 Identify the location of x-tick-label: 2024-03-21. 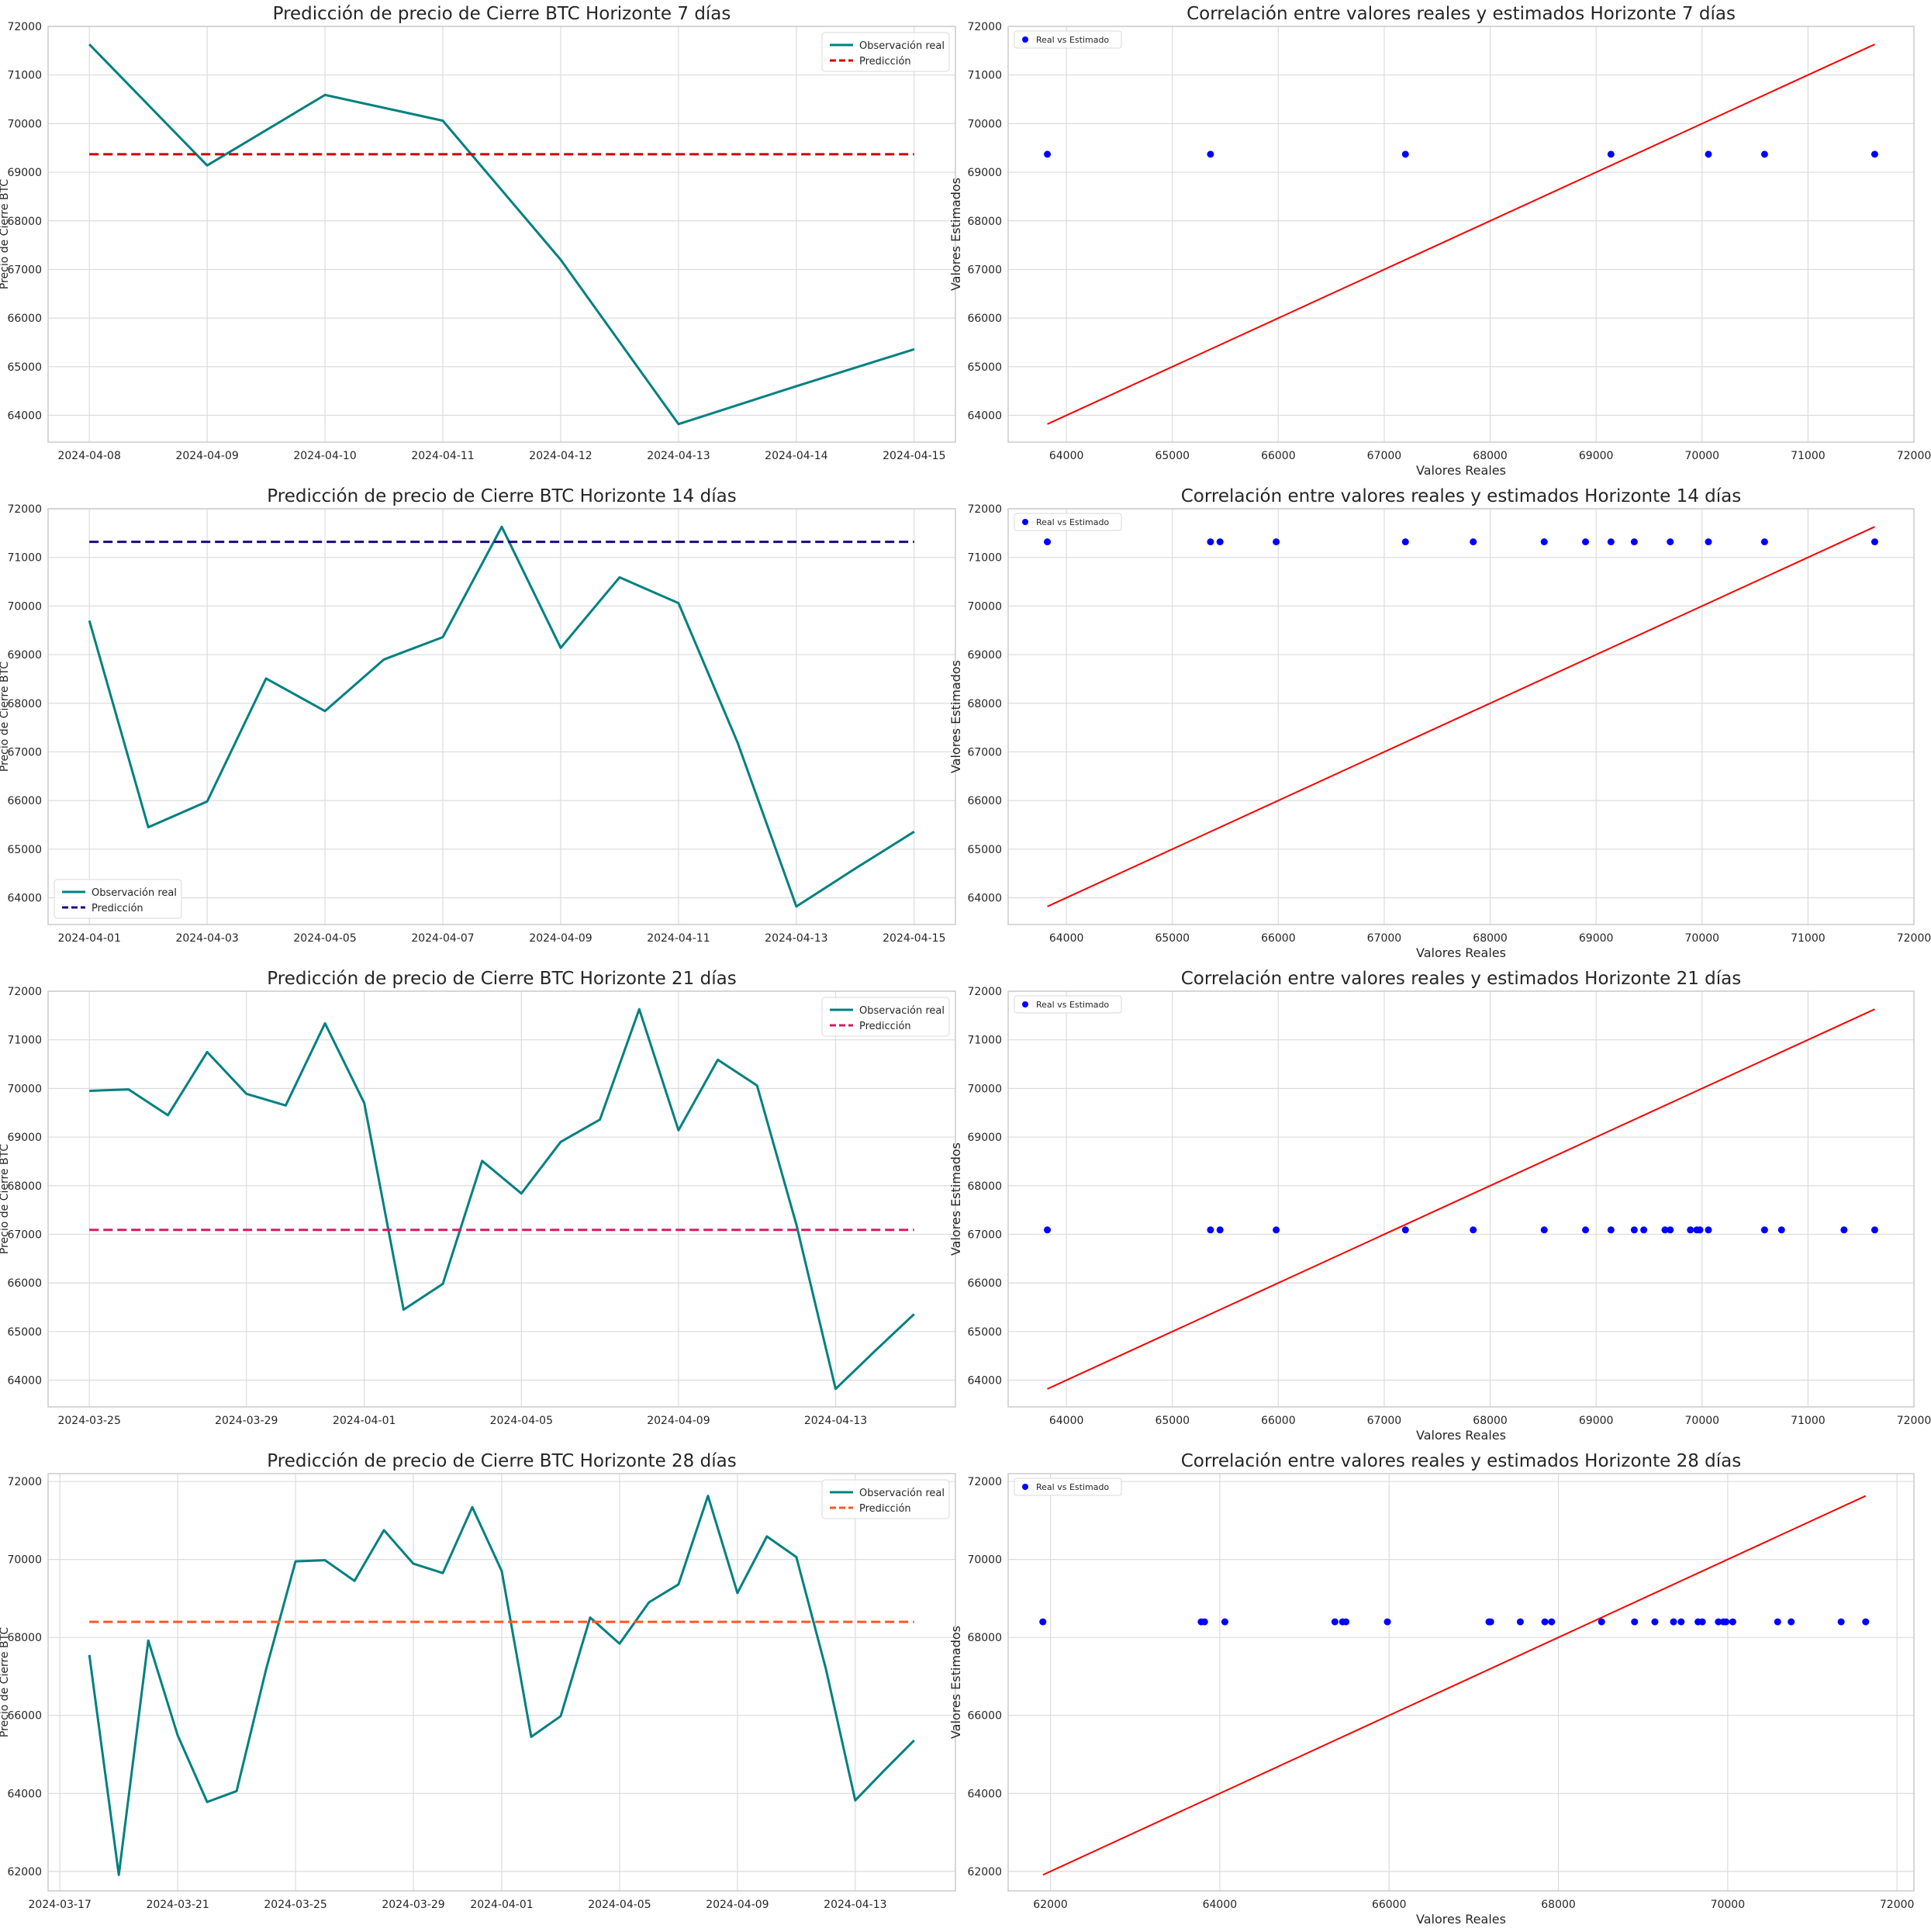
(177, 1905).